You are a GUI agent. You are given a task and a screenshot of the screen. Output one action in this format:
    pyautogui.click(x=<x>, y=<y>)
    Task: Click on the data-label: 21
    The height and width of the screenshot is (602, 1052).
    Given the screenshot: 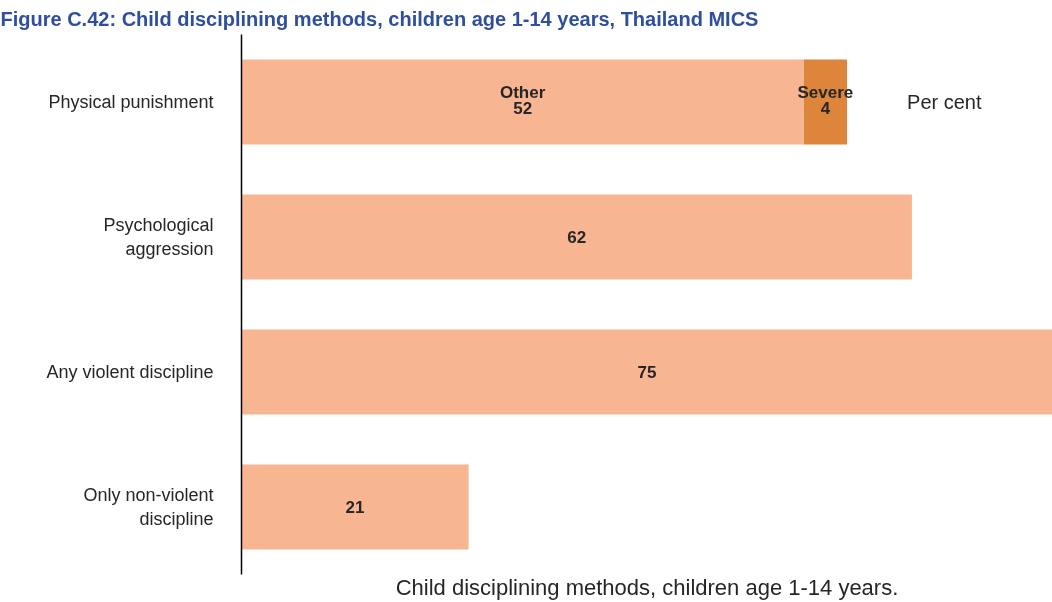 What is the action you would take?
    pyautogui.click(x=355, y=507)
    